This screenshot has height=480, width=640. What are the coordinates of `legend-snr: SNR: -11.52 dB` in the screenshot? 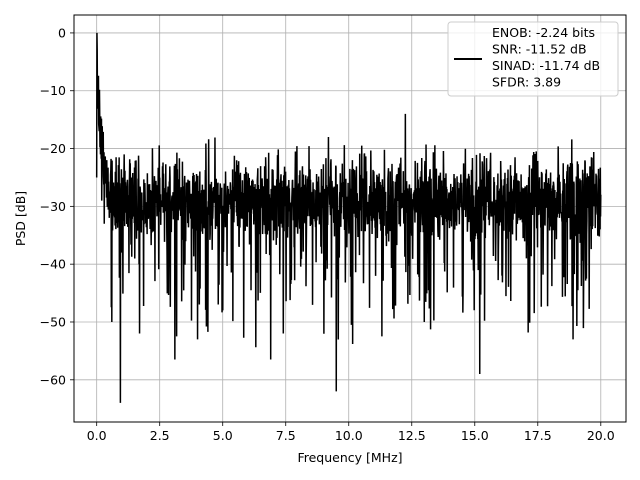 It's located at (539, 49).